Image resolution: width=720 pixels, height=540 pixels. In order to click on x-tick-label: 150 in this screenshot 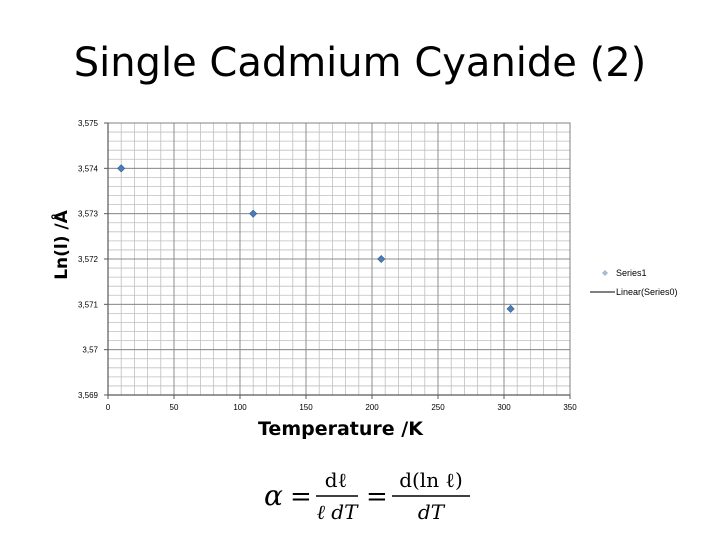, I will do `click(306, 407)`.